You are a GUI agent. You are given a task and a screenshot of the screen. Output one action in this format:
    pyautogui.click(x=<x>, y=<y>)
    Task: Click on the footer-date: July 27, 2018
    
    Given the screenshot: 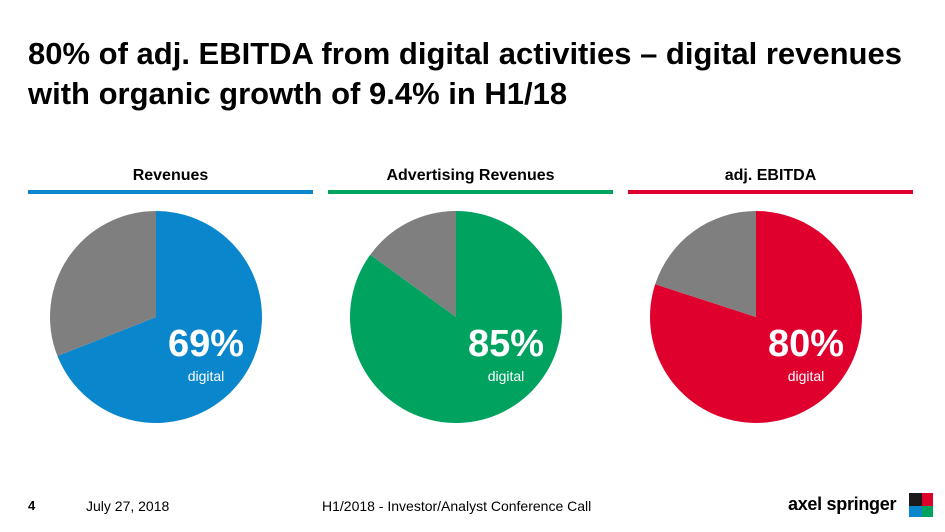 What is the action you would take?
    pyautogui.click(x=128, y=506)
    